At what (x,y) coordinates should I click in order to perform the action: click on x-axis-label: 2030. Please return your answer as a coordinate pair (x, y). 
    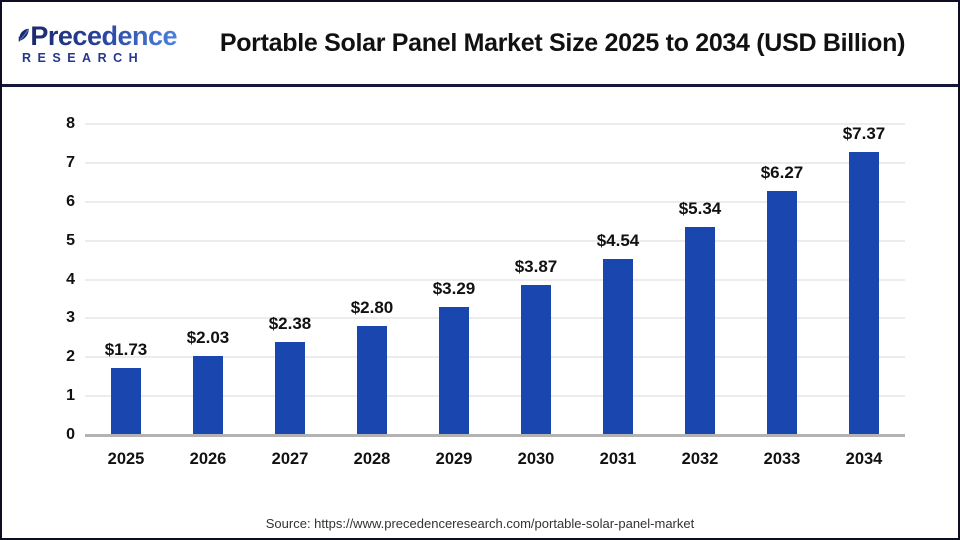
    Looking at the image, I should click on (536, 459).